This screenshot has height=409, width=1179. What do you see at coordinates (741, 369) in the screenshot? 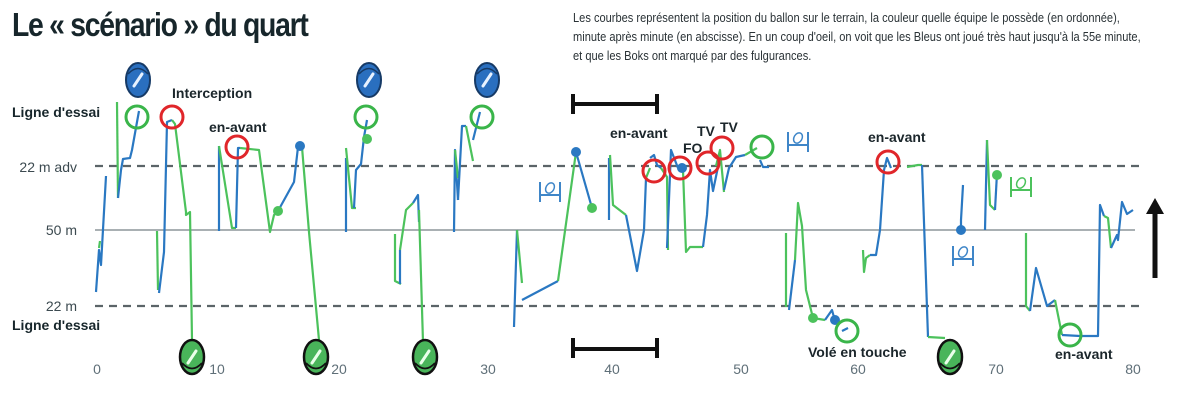
I see `x-tick: 50` at bounding box center [741, 369].